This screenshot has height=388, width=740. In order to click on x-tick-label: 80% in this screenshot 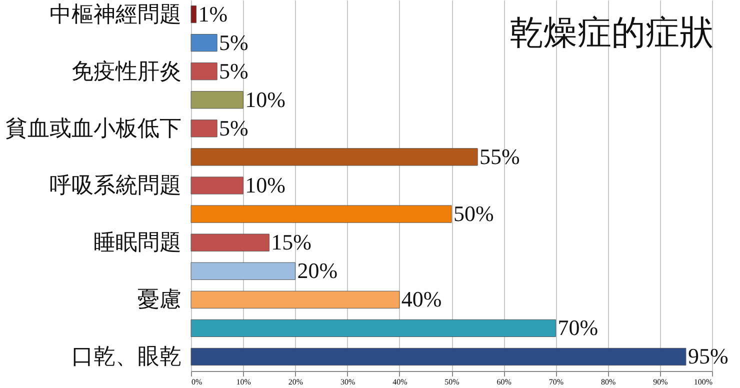, I will do `click(608, 382)`.